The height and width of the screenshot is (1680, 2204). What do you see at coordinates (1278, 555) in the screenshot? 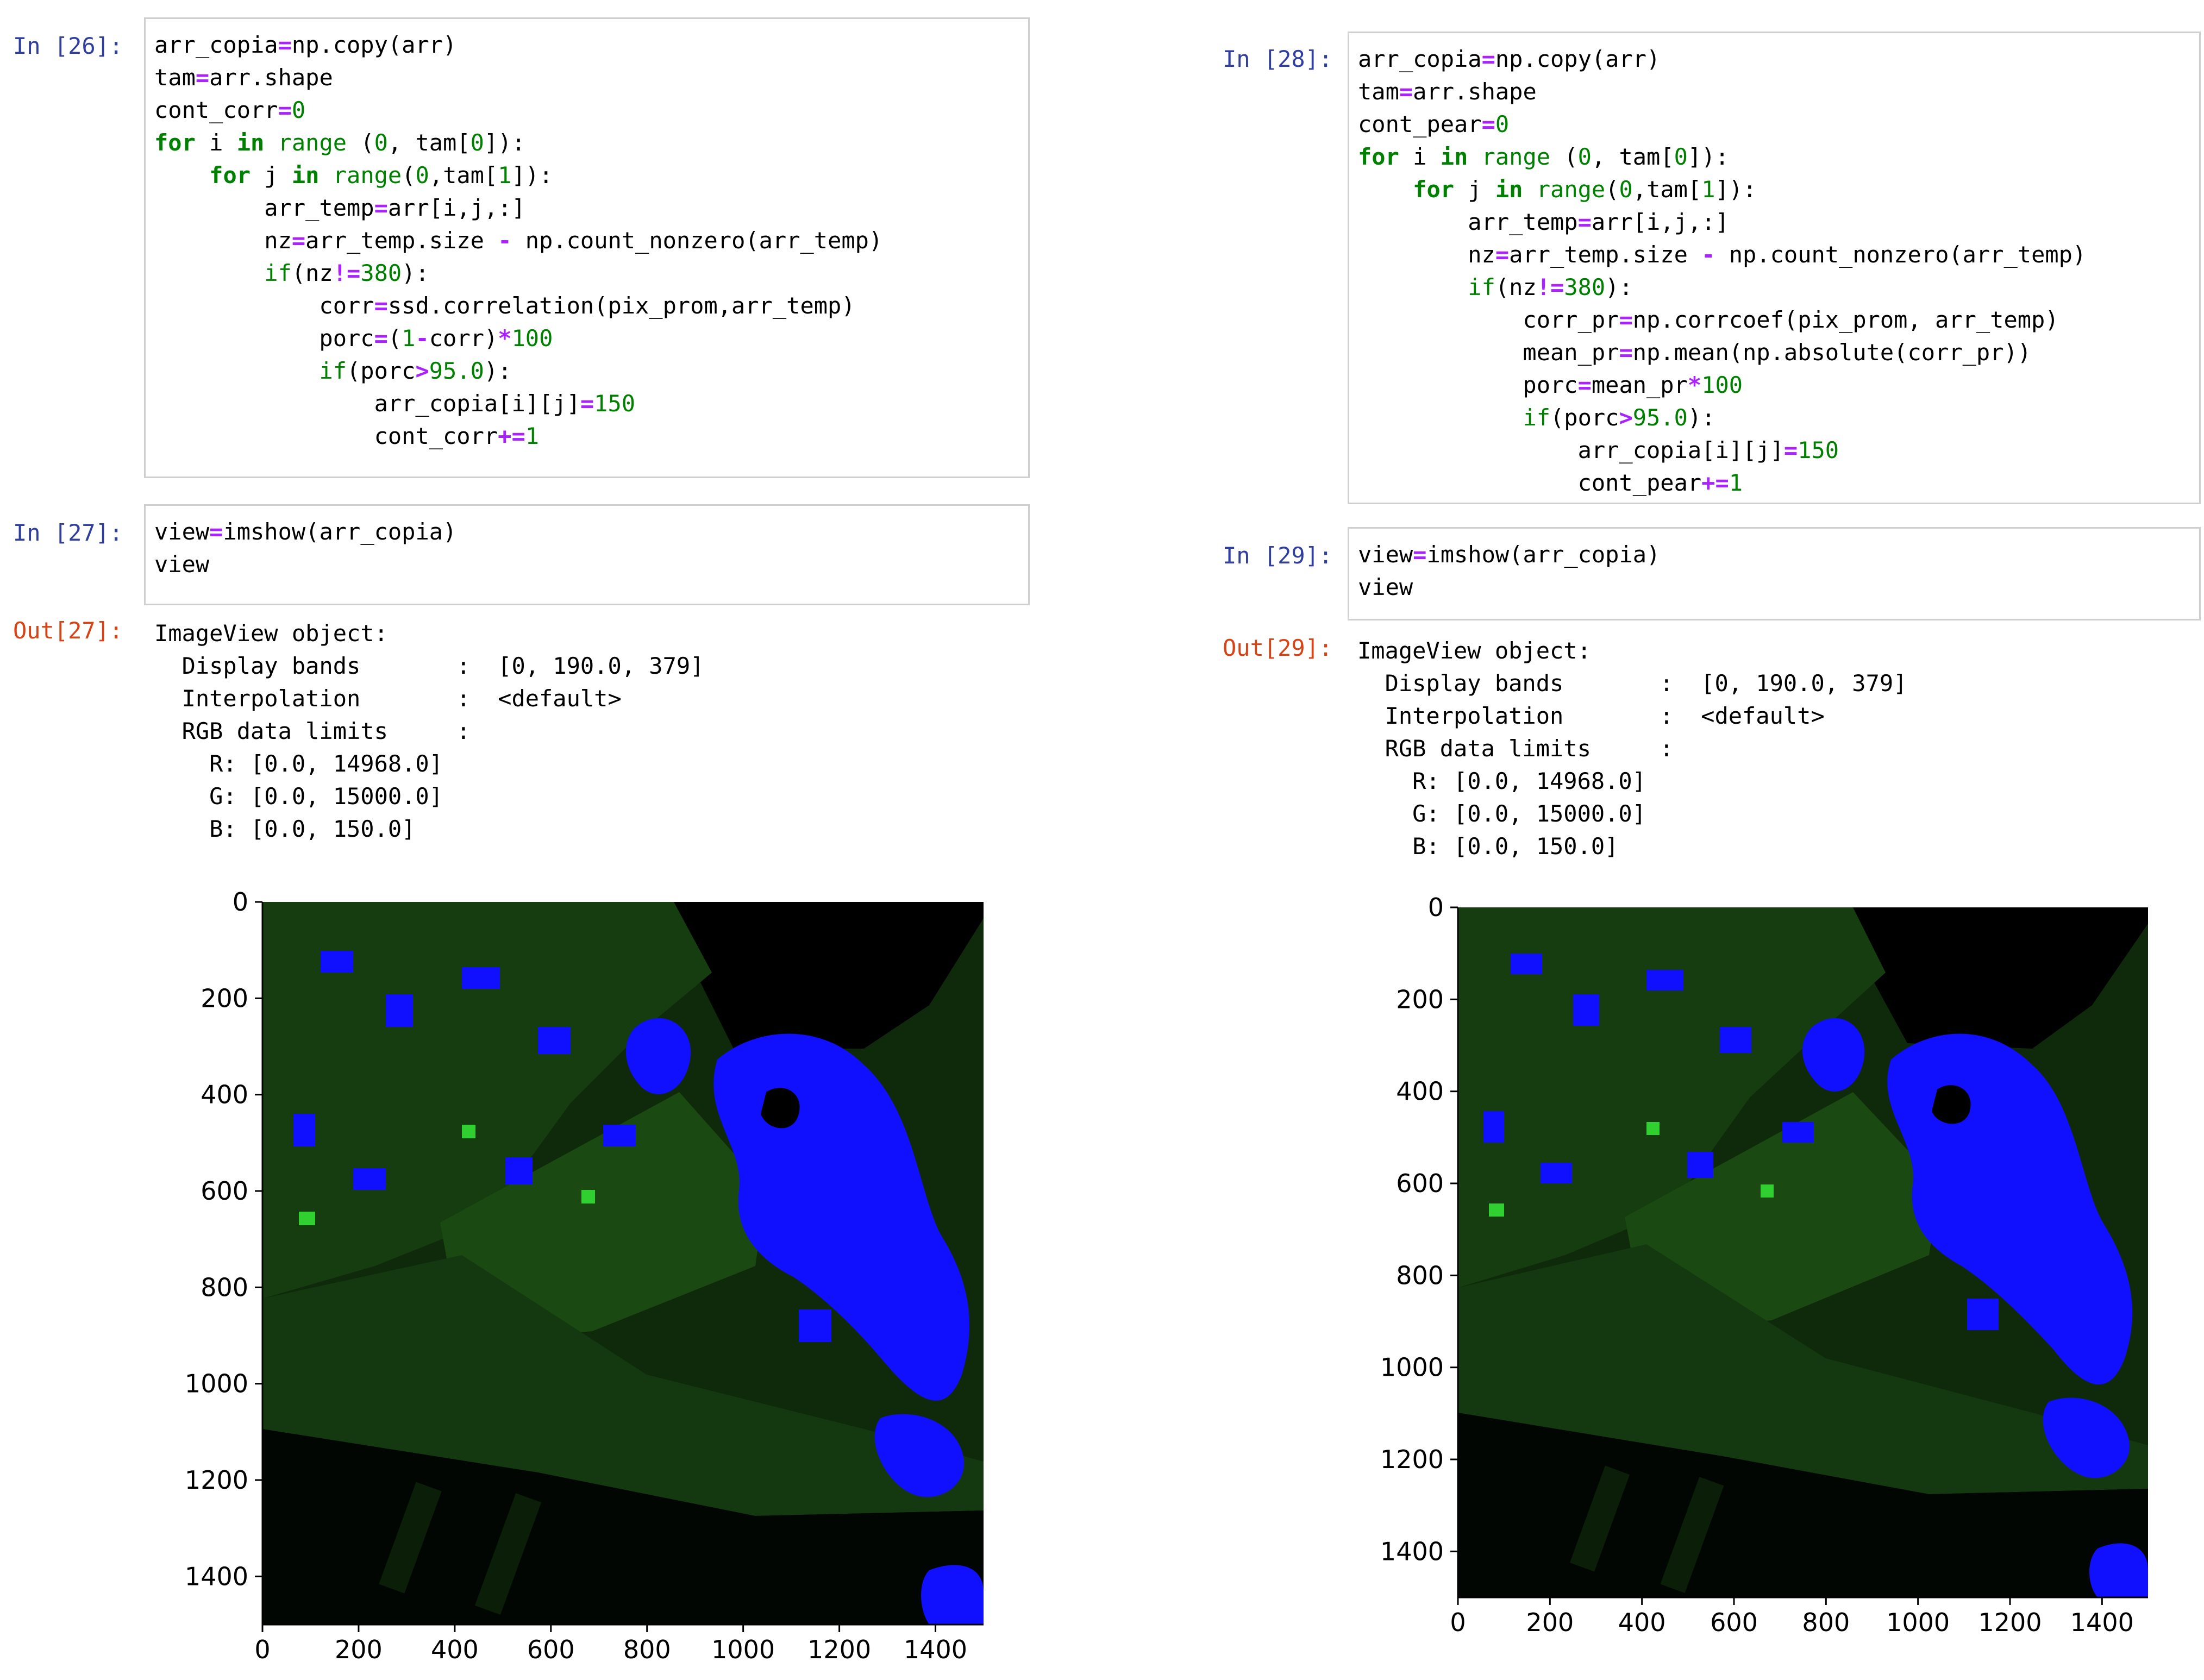
I see `input-prompt: In [29]:` at bounding box center [1278, 555].